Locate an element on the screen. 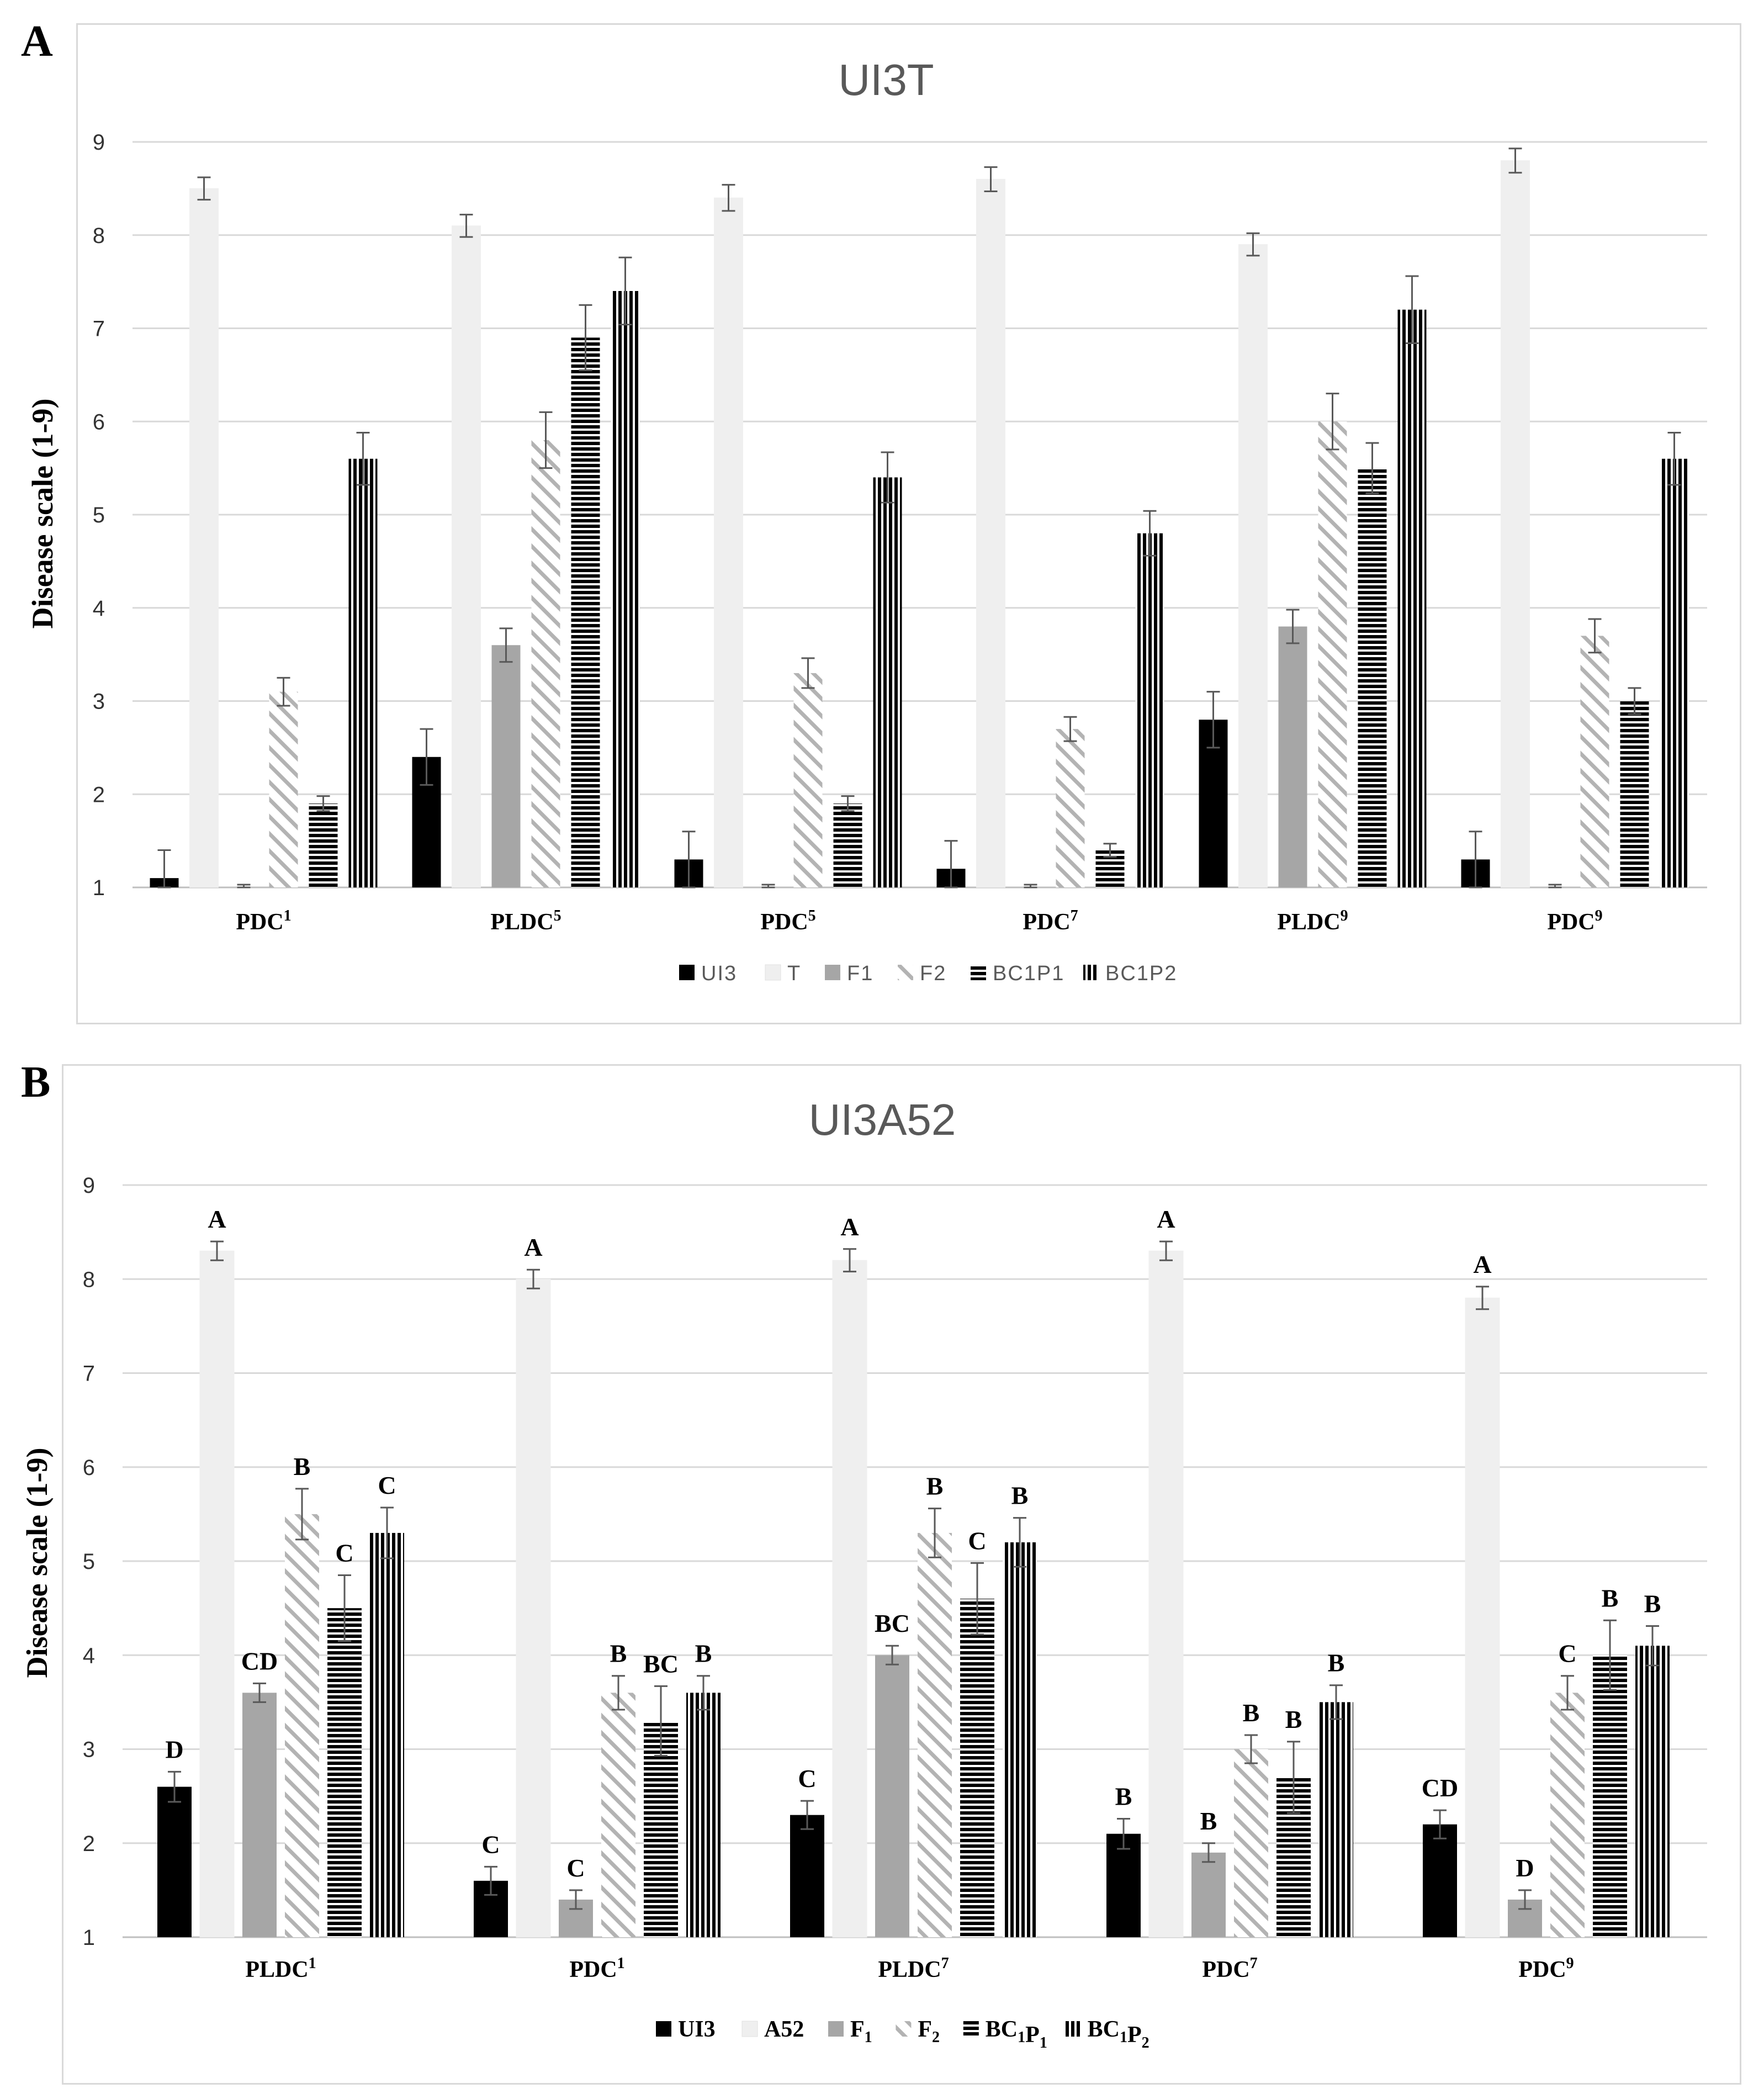 This screenshot has width=1764, height=2099. x-tick-label: PLDC1 is located at coordinates (281, 1968).